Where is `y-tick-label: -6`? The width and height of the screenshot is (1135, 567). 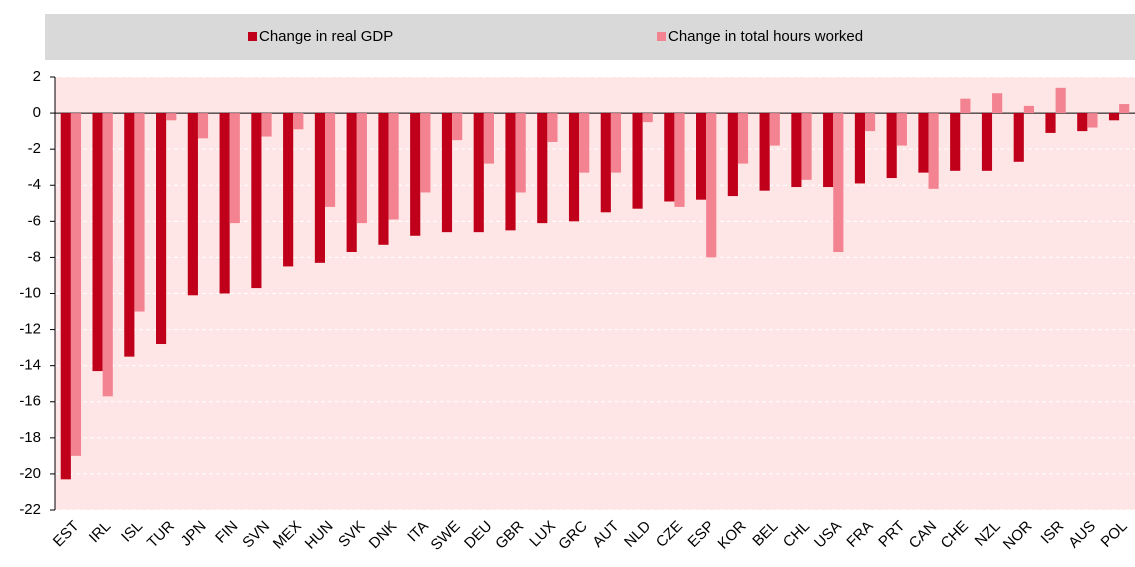 y-tick-label: -6 is located at coordinates (34, 220).